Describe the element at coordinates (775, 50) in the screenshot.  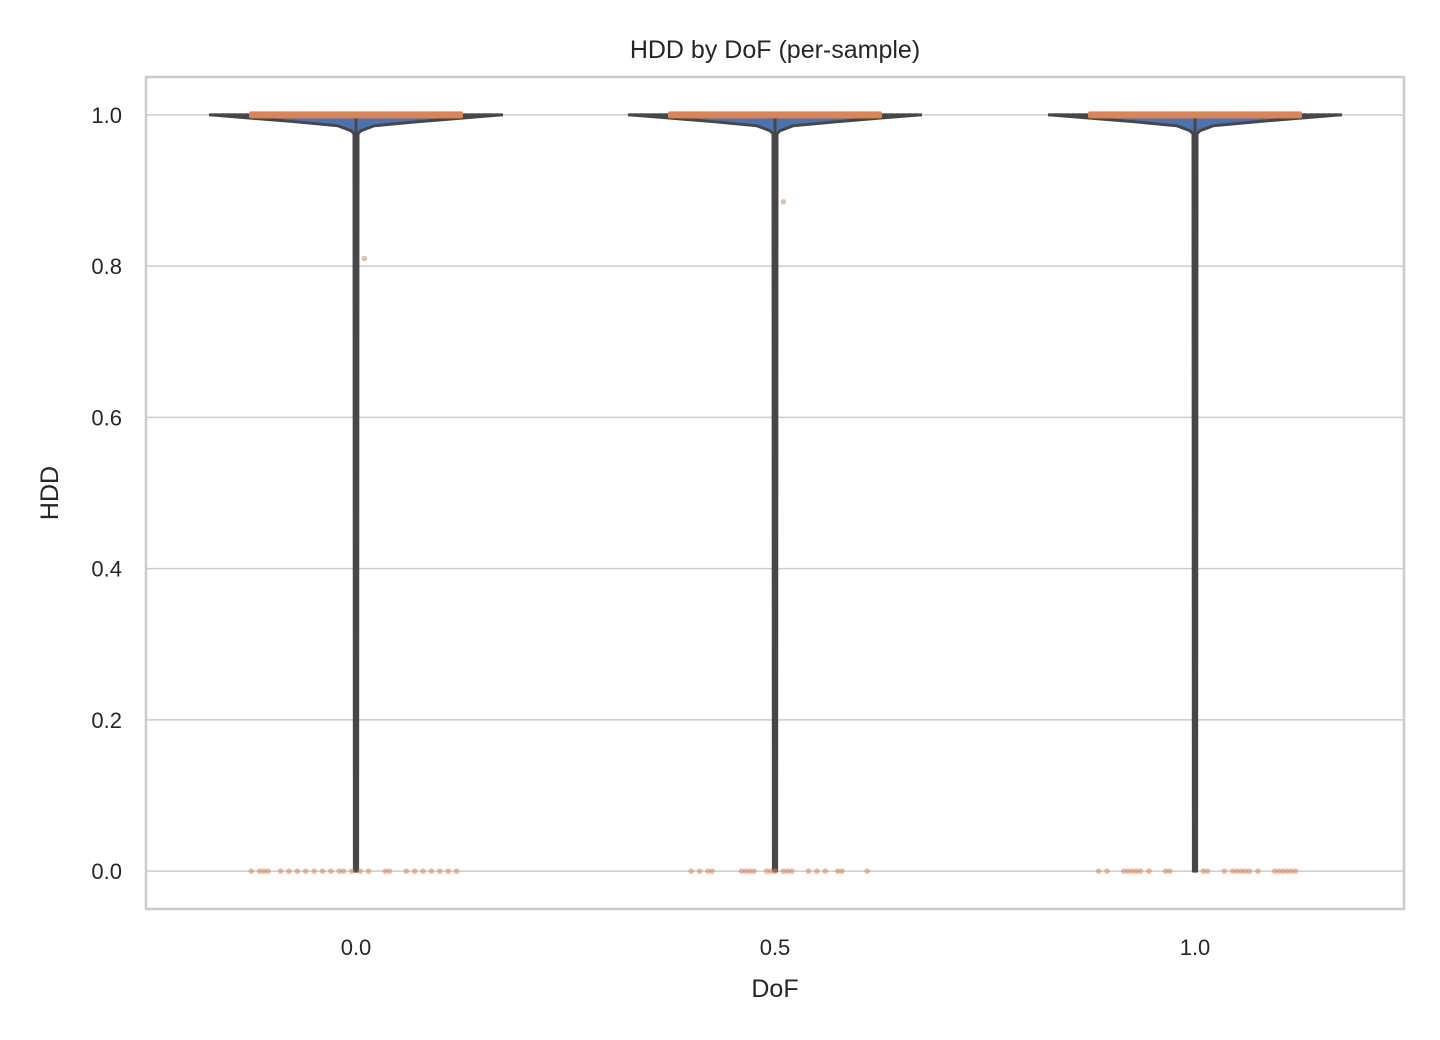
I see `chart-title: HDD by DoF (per-sample)` at that location.